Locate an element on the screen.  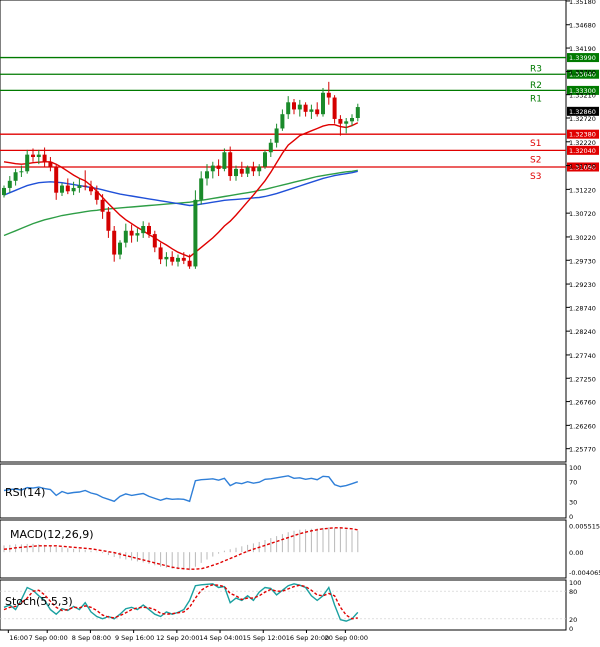
price-tick-label: 1.34680 is located at coordinates (582, 26).